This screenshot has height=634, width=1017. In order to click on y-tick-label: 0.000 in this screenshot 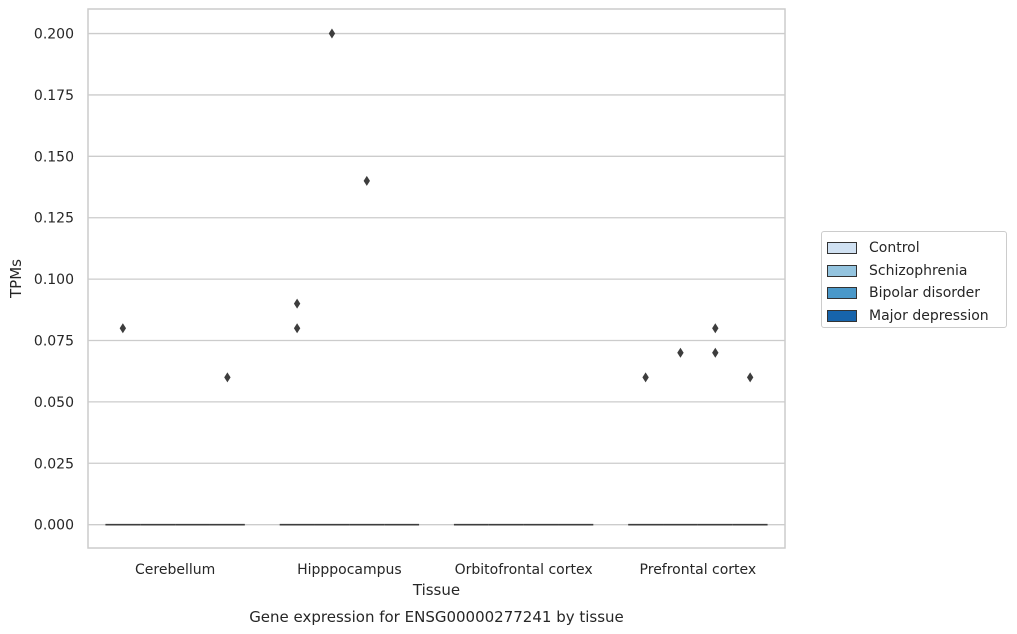, I will do `click(54, 526)`.